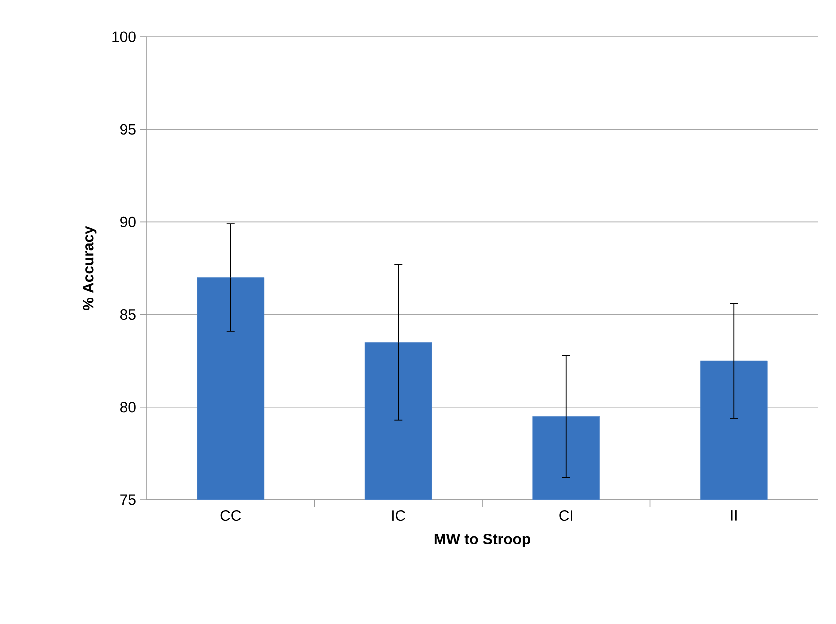 The width and height of the screenshot is (836, 624). Describe the element at coordinates (482, 541) in the screenshot. I see `x-axis-title: MW to Stroop` at that location.